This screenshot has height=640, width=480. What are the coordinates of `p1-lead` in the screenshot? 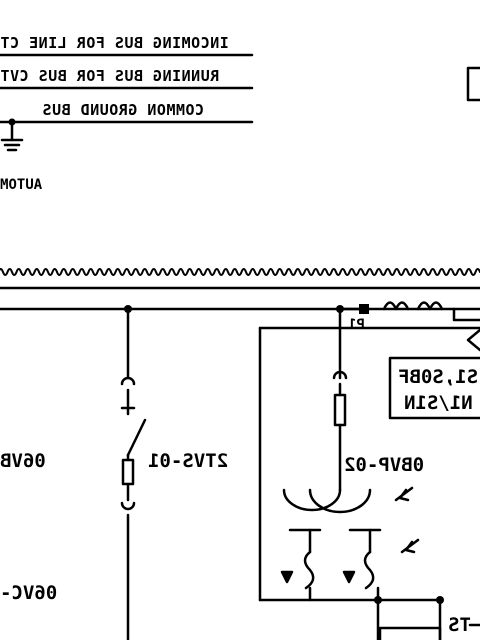 It's located at (466, 314).